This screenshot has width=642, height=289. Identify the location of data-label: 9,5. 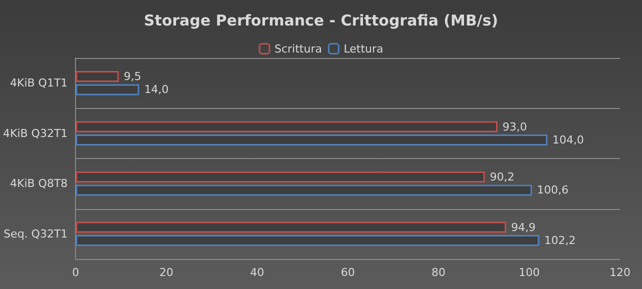
(133, 77).